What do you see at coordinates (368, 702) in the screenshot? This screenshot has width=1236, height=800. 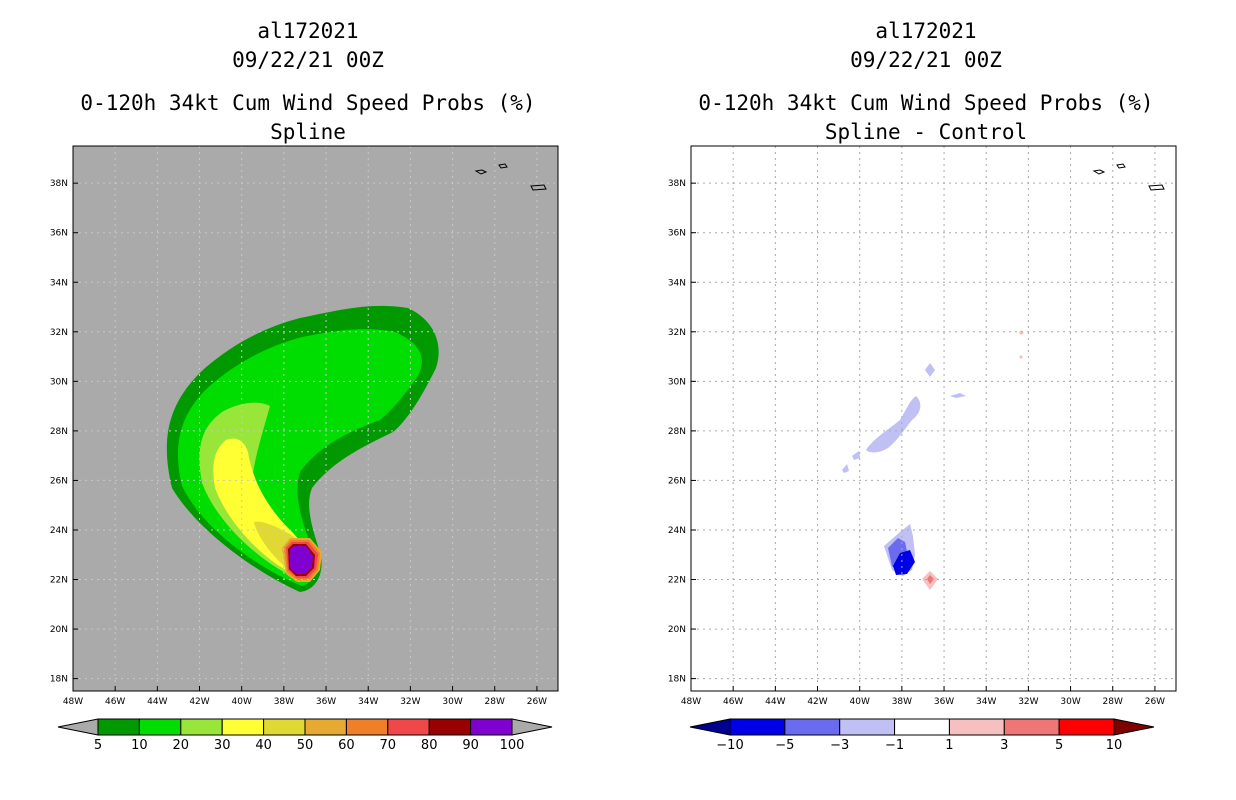 I see `left-xtick-label: 34W` at bounding box center [368, 702].